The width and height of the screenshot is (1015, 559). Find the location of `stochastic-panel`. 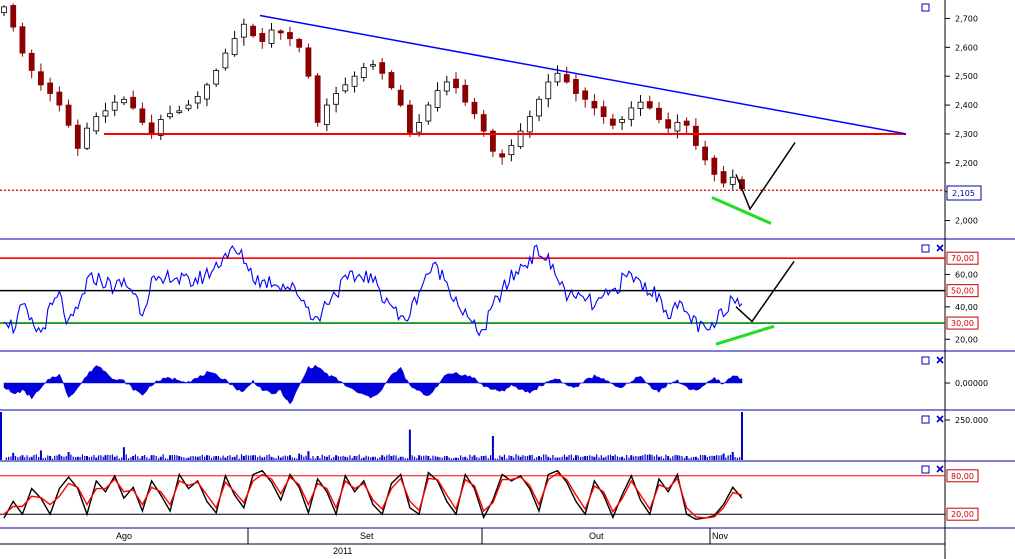

stochastic-panel is located at coordinates (472, 495).